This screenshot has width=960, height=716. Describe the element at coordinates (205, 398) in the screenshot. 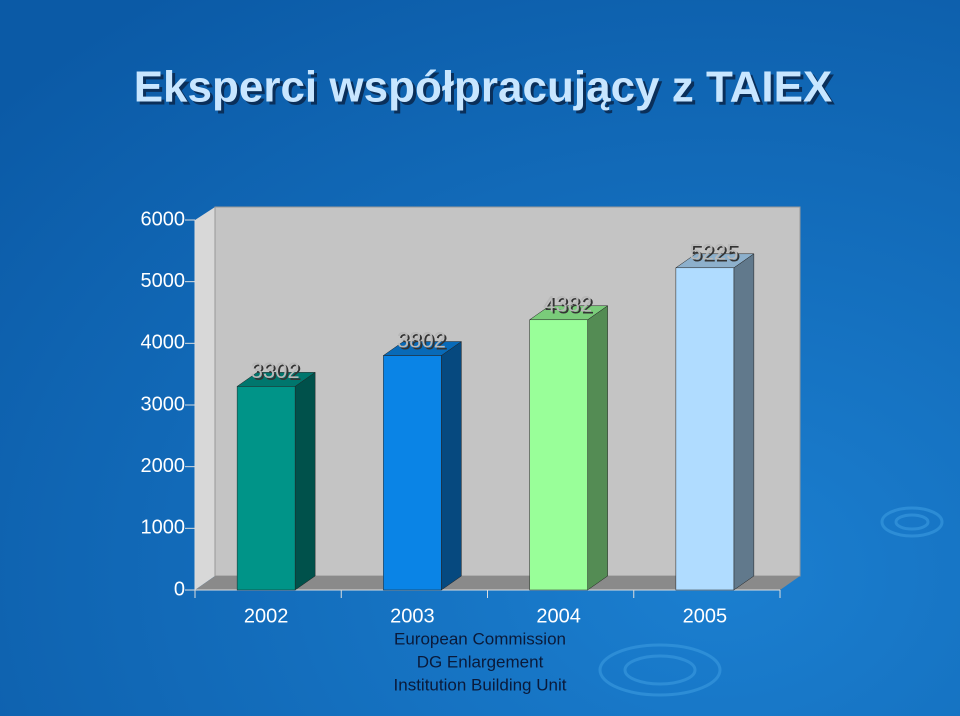

I see `side-wall` at that location.